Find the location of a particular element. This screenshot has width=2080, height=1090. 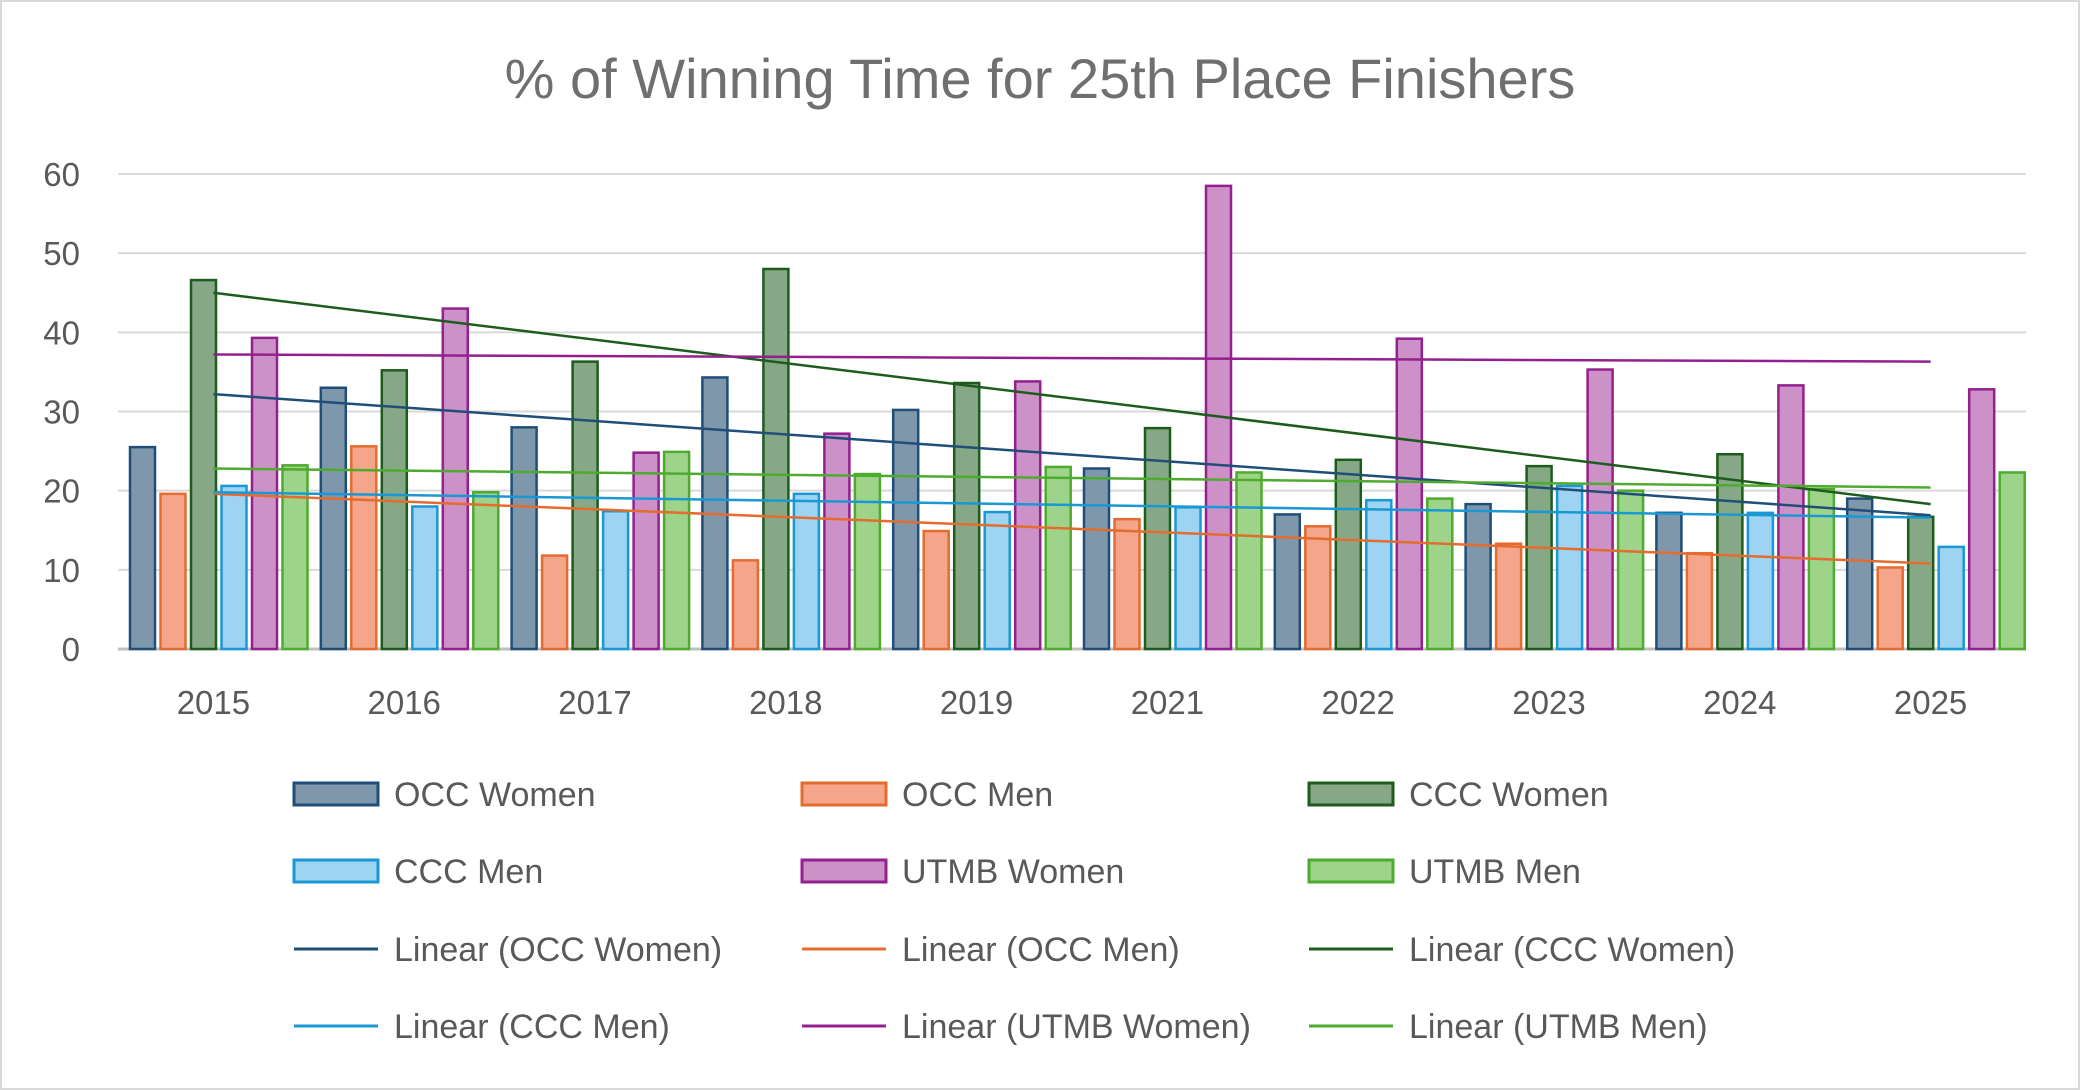

bar-utmb-men-2023 is located at coordinates (1630, 570).